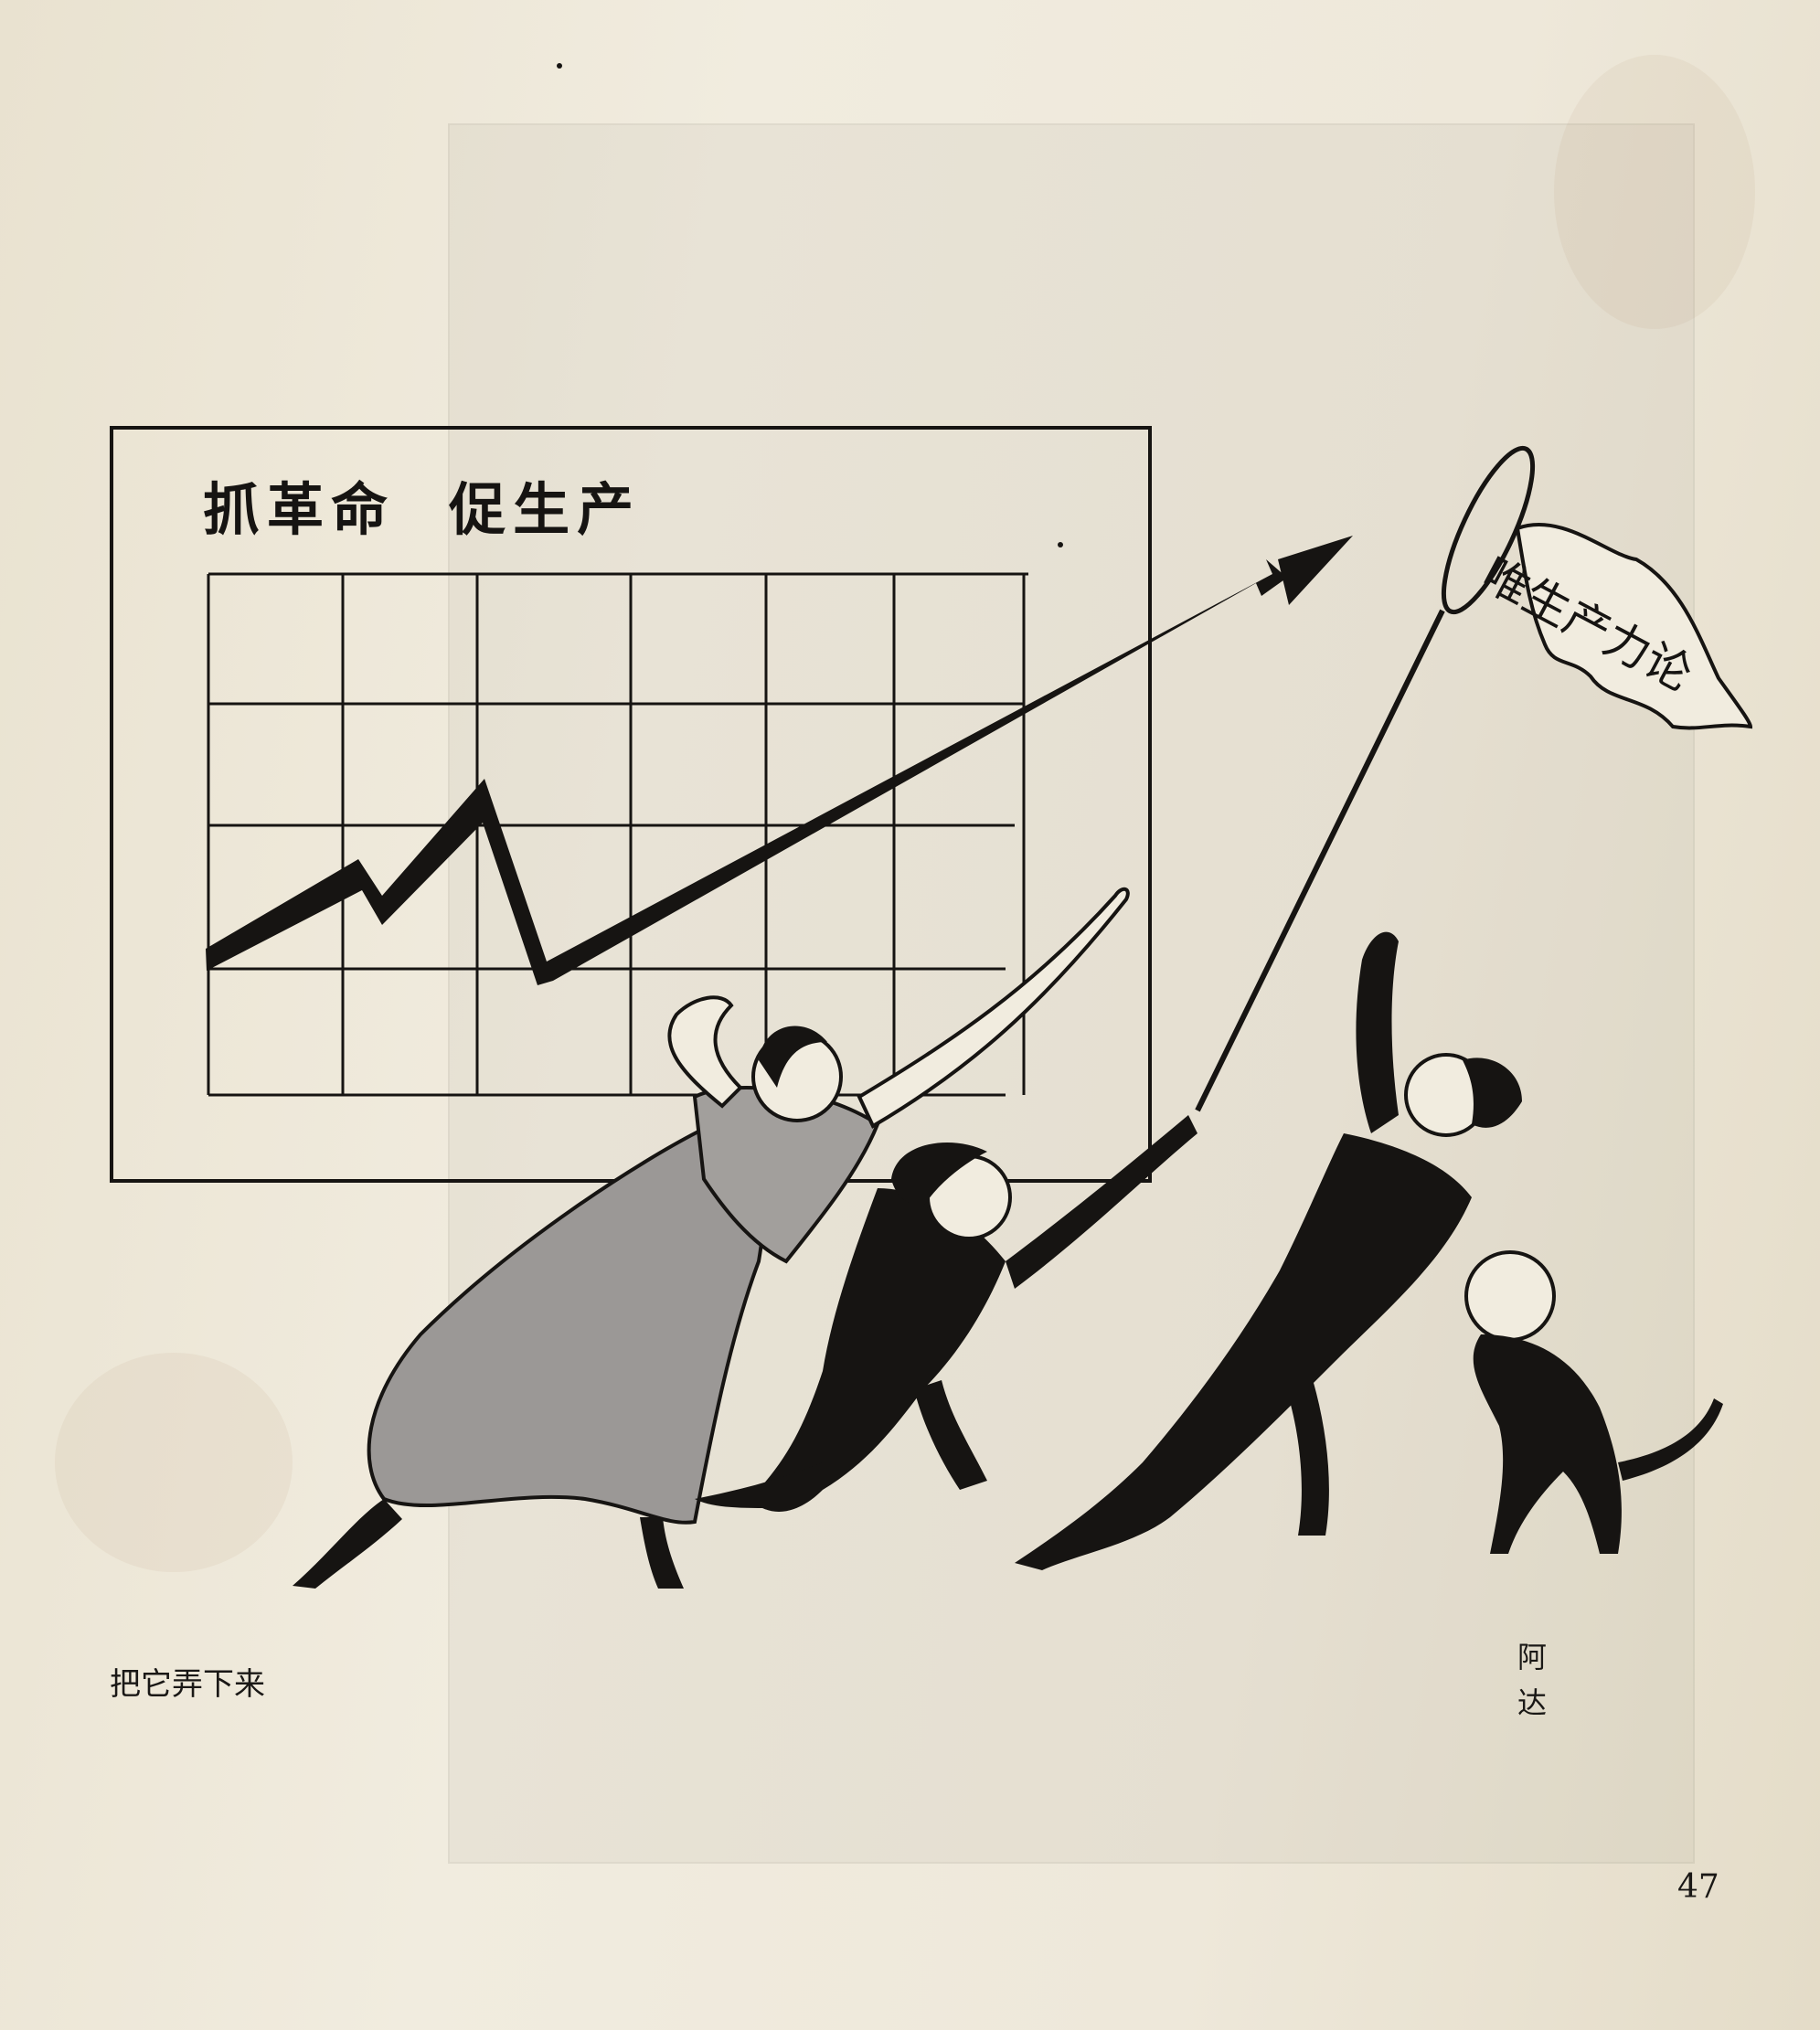 The height and width of the screenshot is (2030, 1820). What do you see at coordinates (662, 1553) in the screenshot?
I see `woman-leg-front` at bounding box center [662, 1553].